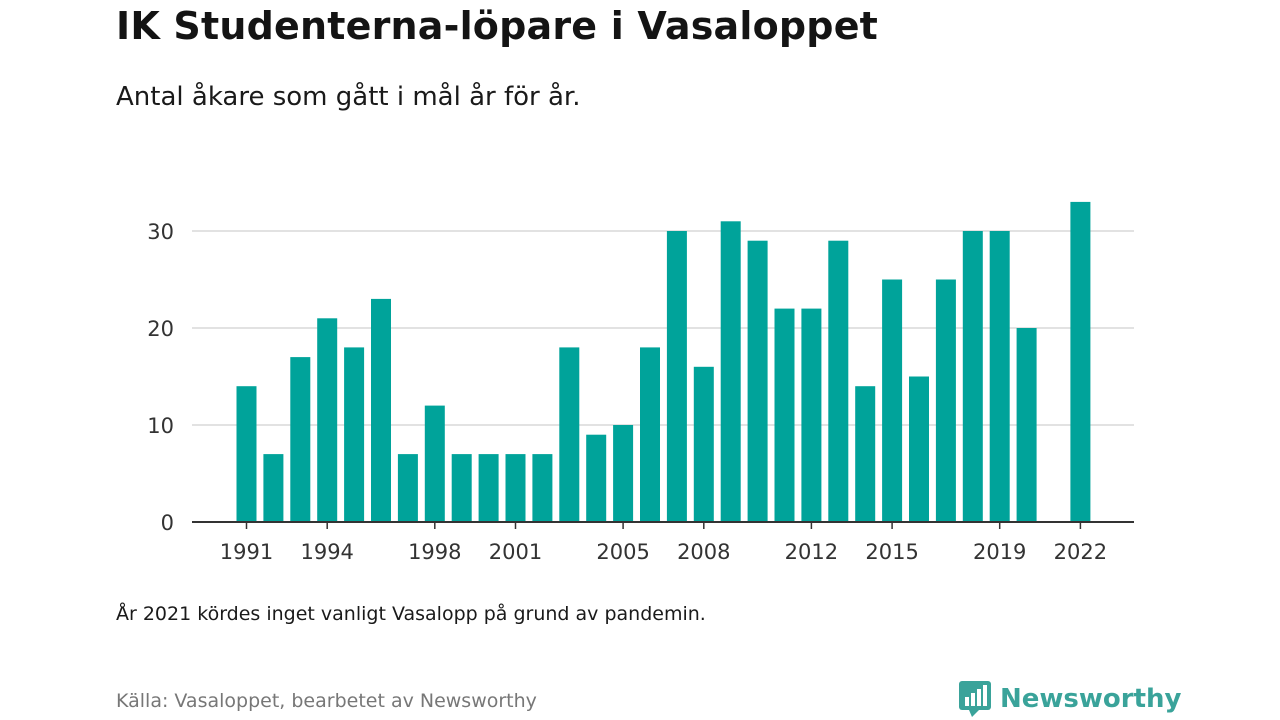 This screenshot has width=1280, height=720. Describe the element at coordinates (160, 426) in the screenshot. I see `y-tick-label: 10` at that location.